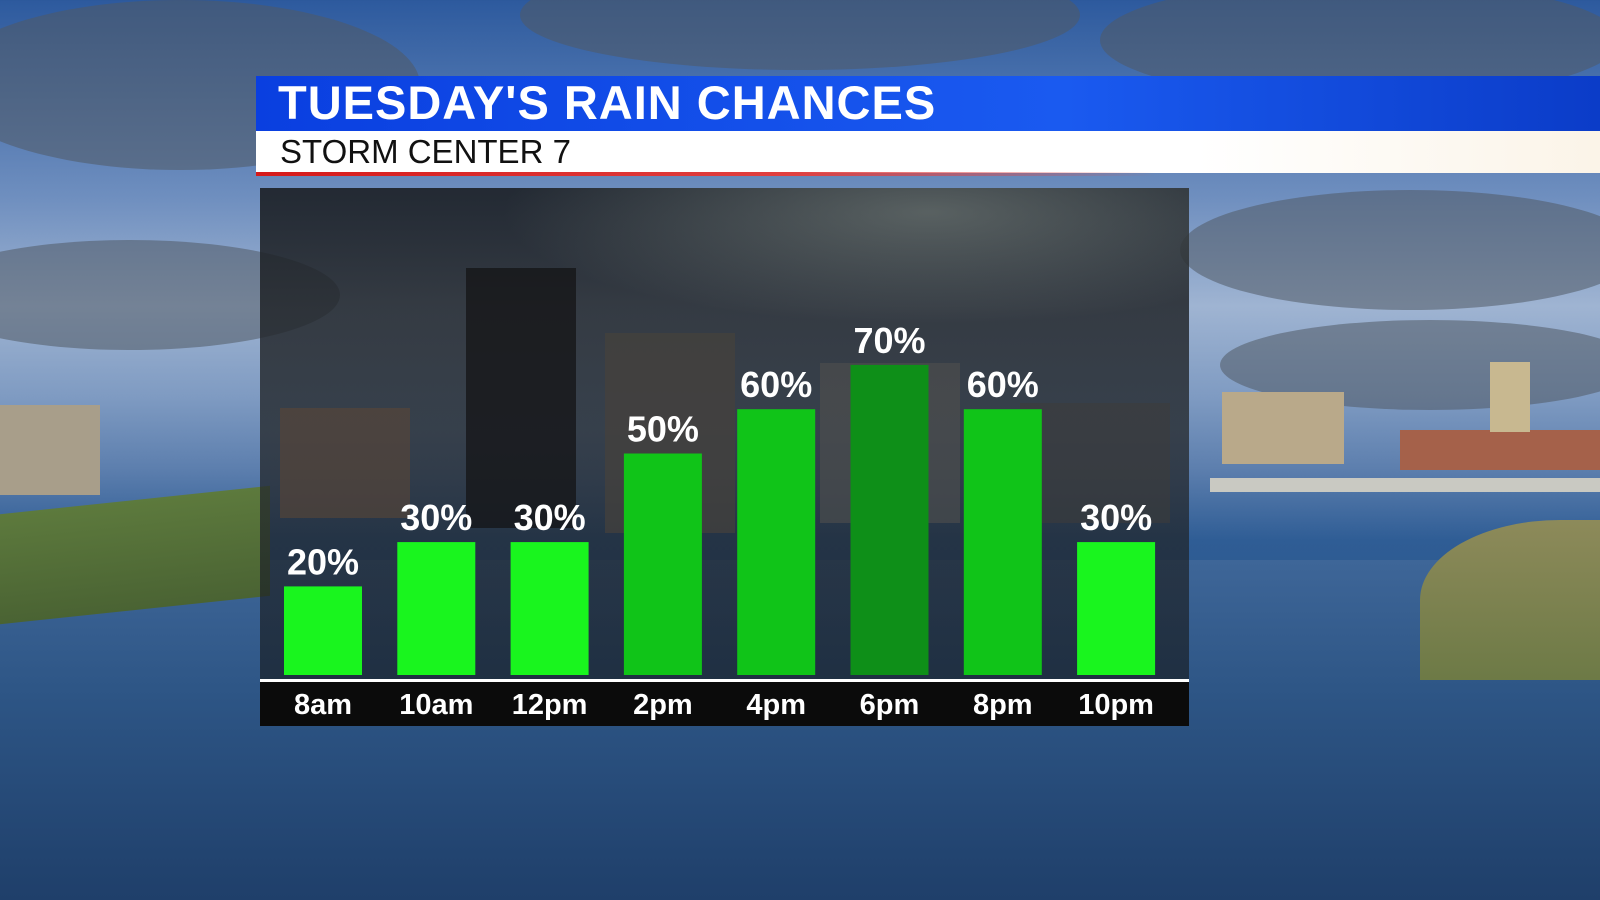  What do you see at coordinates (724, 680) in the screenshot?
I see `chart-baseline` at bounding box center [724, 680].